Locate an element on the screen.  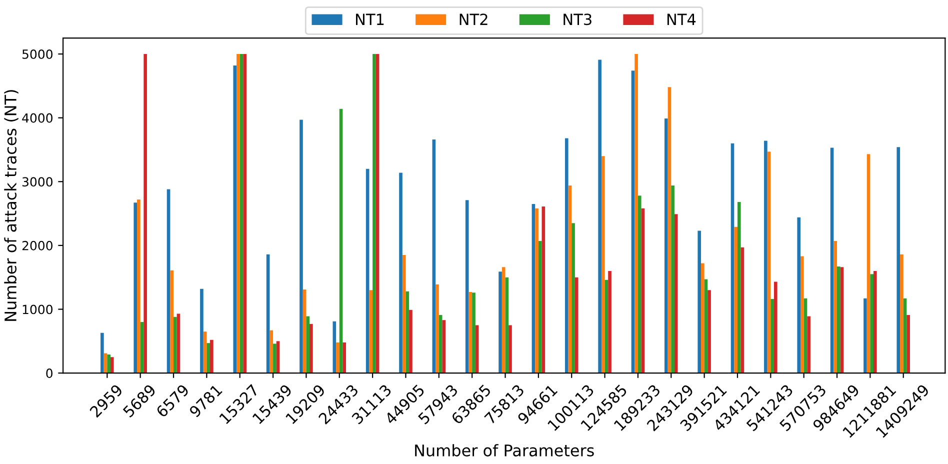
y-tick-label: 0 is located at coordinates (49, 373).